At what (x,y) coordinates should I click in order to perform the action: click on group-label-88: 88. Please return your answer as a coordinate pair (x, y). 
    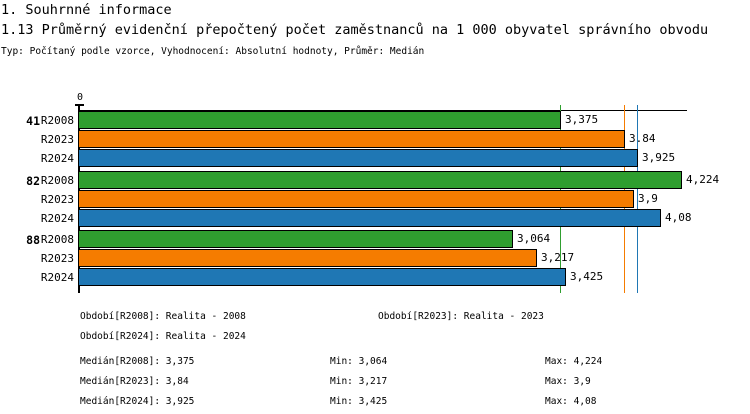
    Looking at the image, I should click on (33, 240).